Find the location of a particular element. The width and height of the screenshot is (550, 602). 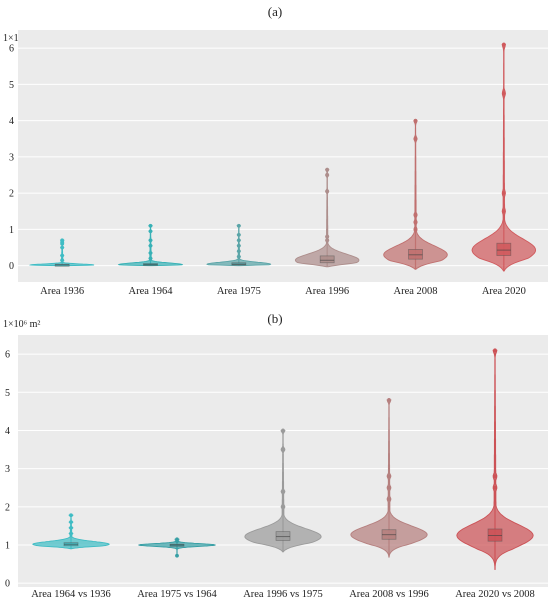

x-tick-label: Area 1975 is located at coordinates (239, 291).